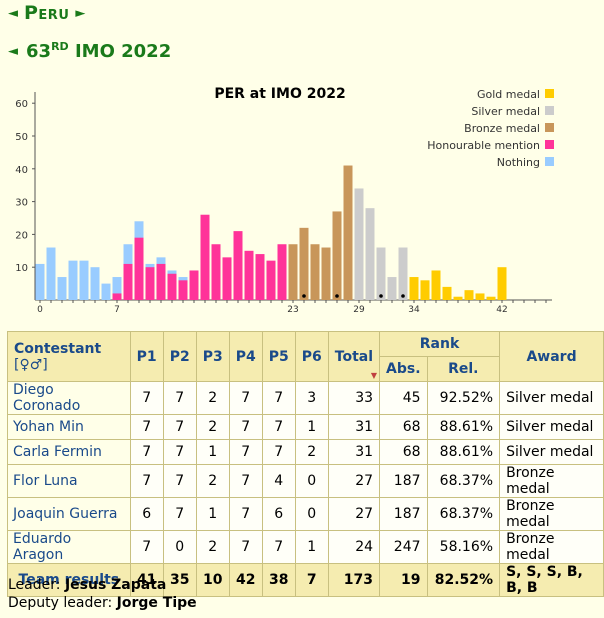 The width and height of the screenshot is (604, 618). Describe the element at coordinates (69, 481) in the screenshot. I see `contestant-name-link: Flor Luna` at that location.